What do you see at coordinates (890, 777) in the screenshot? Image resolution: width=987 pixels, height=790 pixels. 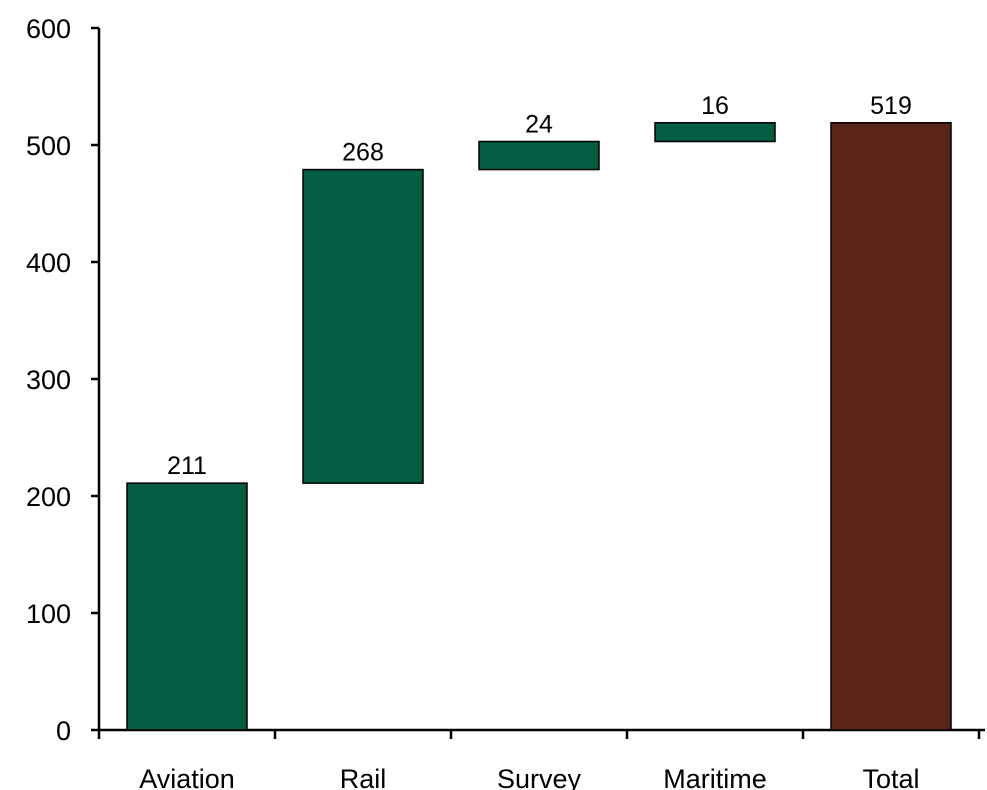 I see `category-label-total: Total` at bounding box center [890, 777].